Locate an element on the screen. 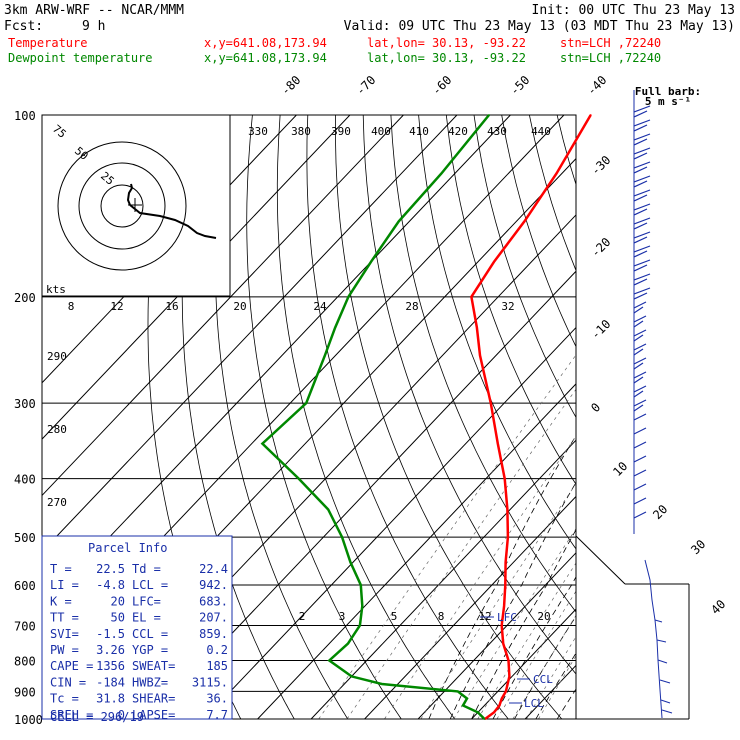 The image size is (740, 740). theta-label-left: 290 is located at coordinates (57, 356).